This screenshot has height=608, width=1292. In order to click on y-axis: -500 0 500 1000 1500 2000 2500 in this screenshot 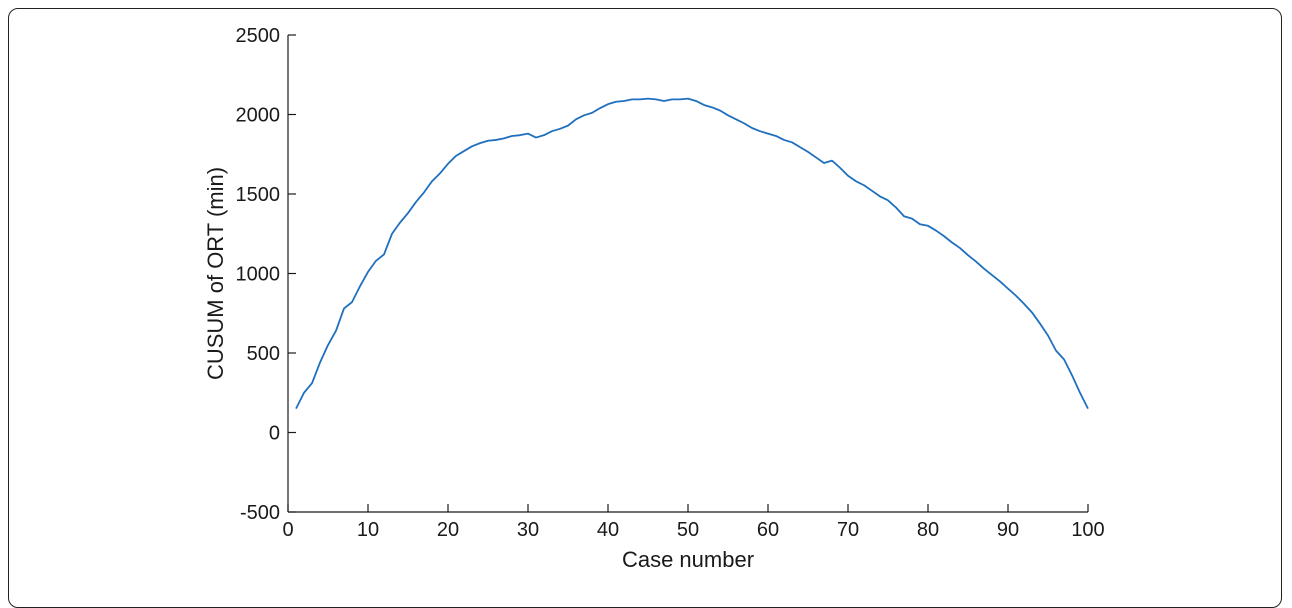, I will do `click(266, 274)`.